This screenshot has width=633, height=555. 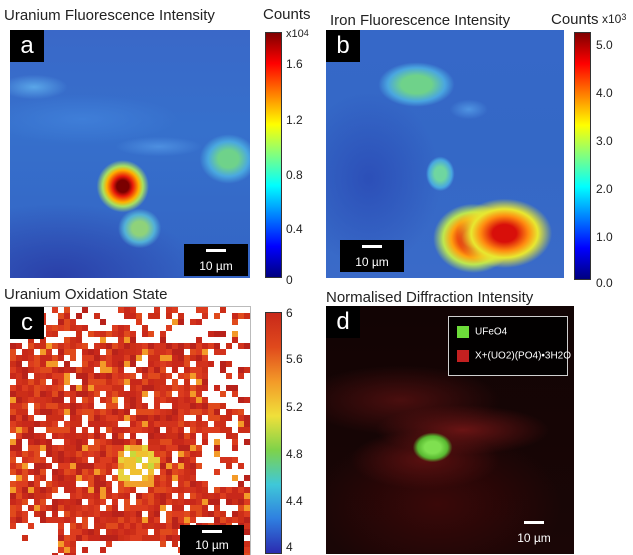 I want to click on panel-a-tick: 1.2, so click(x=294, y=120).